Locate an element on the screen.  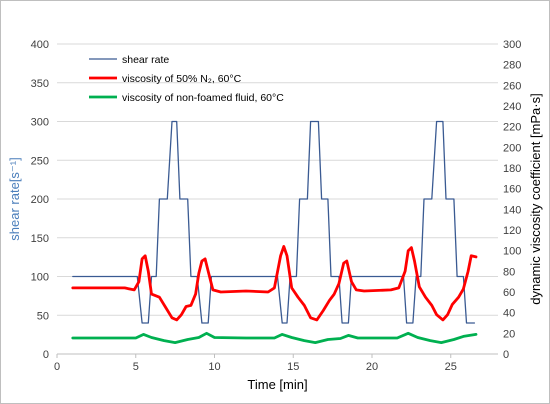
series-line-viscosity-of-50-n-60-c is located at coordinates (274, 283).